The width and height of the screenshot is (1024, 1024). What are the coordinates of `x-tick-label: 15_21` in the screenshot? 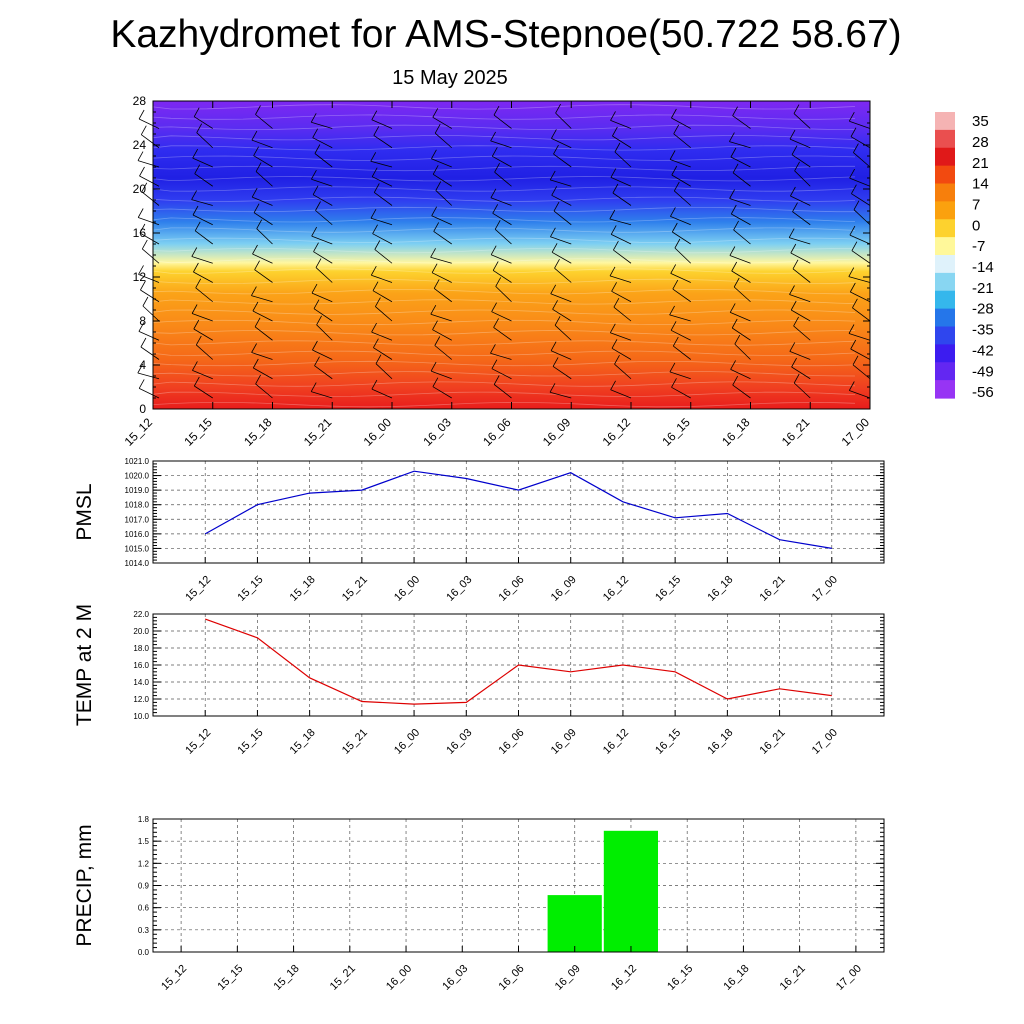 It's located at (355, 589).